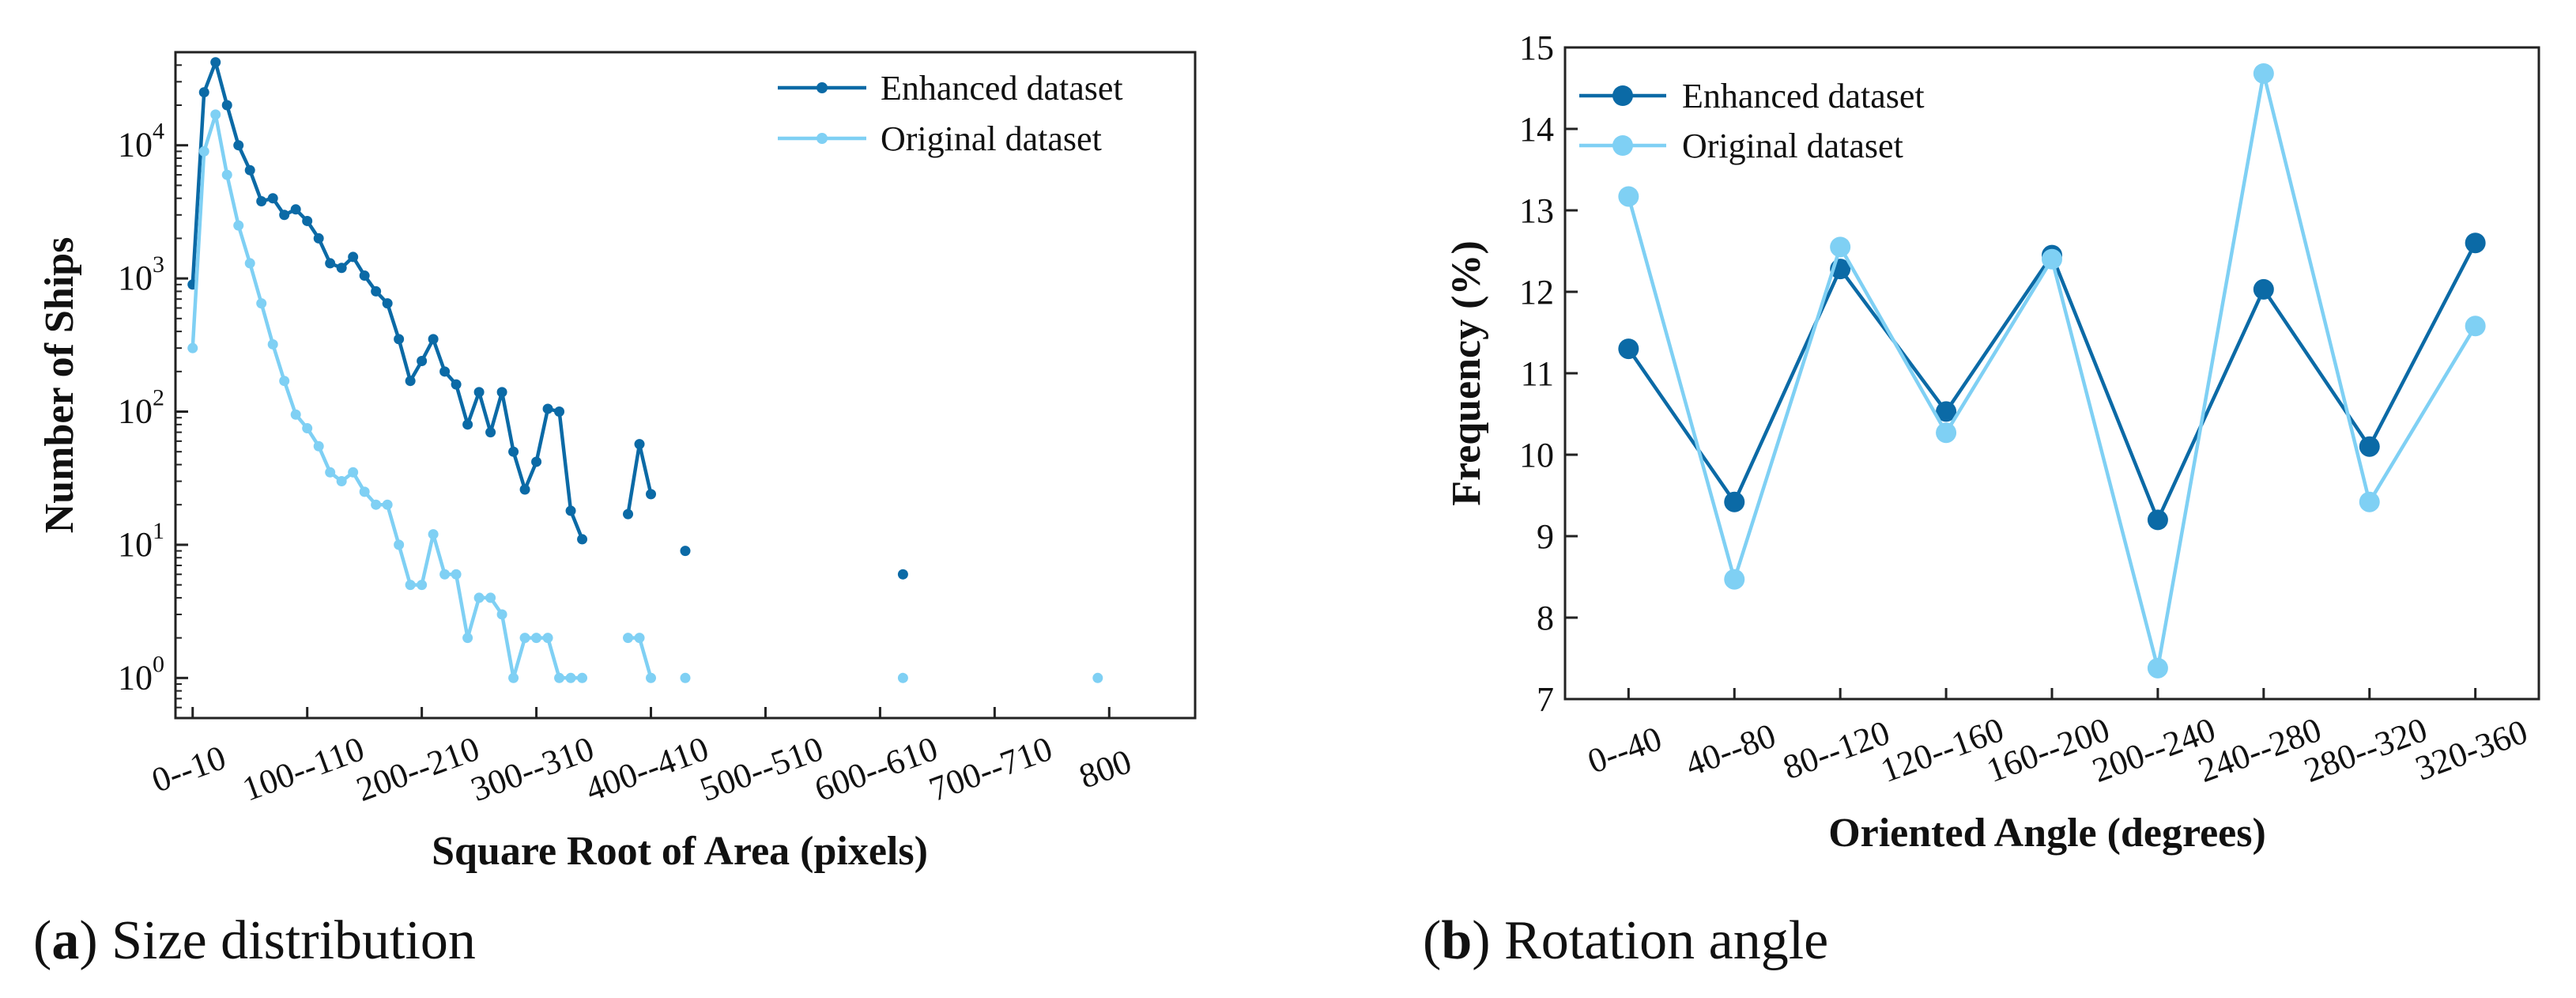  What do you see at coordinates (950, 113) in the screenshot?
I see `legend-a: Enhanced dataset Original dataset` at bounding box center [950, 113].